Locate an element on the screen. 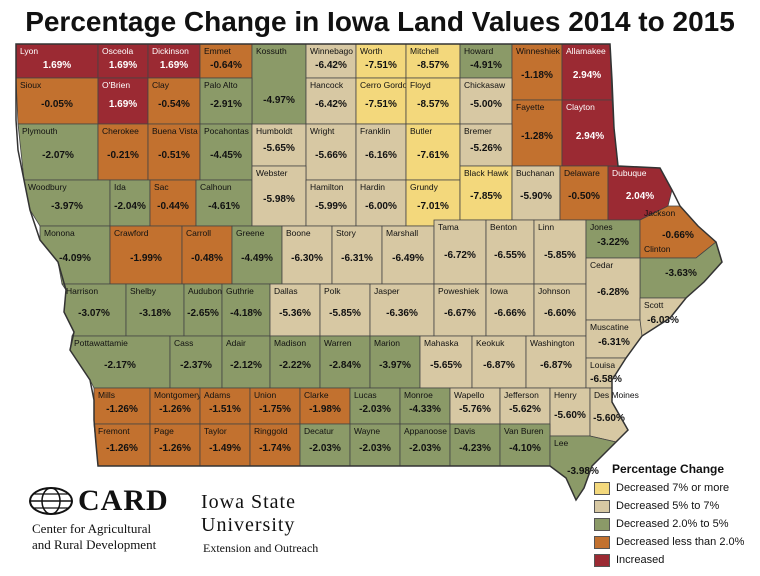 The image size is (760, 576). county-clay: Clay -0.54% is located at coordinates (174, 101).